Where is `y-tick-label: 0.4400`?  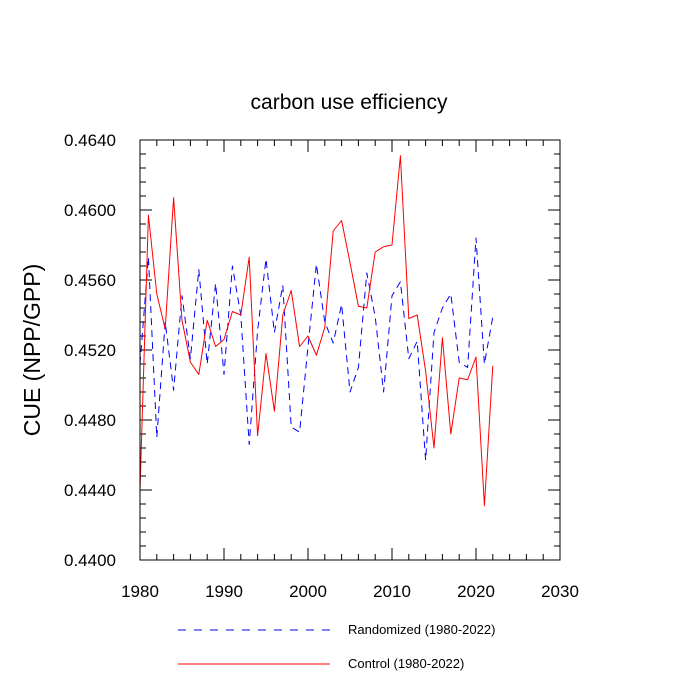 y-tick-label: 0.4400 is located at coordinates (90, 560).